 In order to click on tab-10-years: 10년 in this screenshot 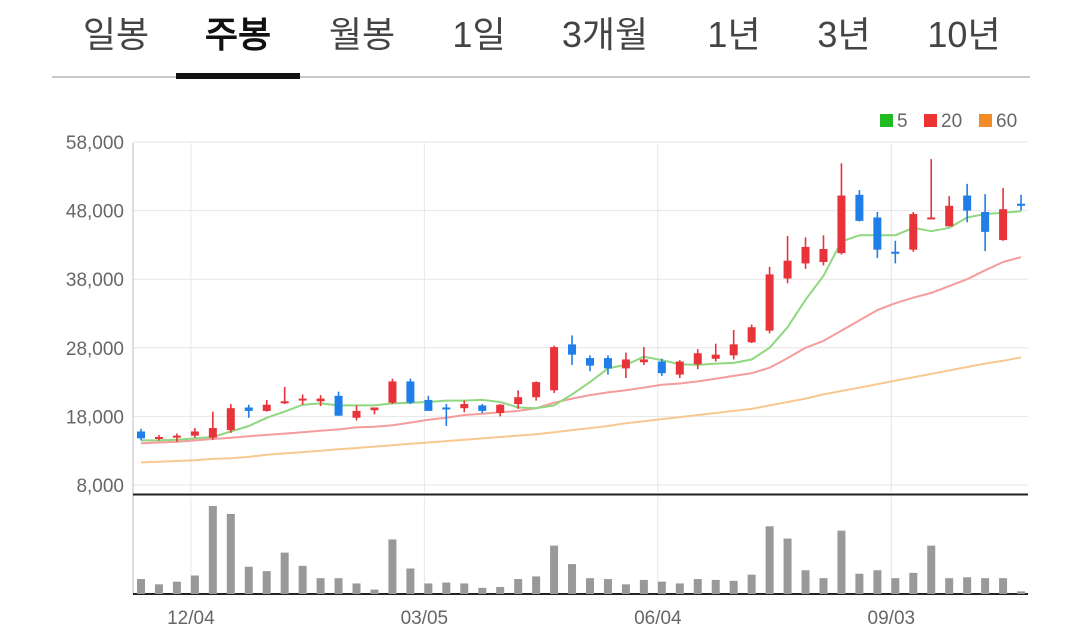, I will do `click(964, 34)`.